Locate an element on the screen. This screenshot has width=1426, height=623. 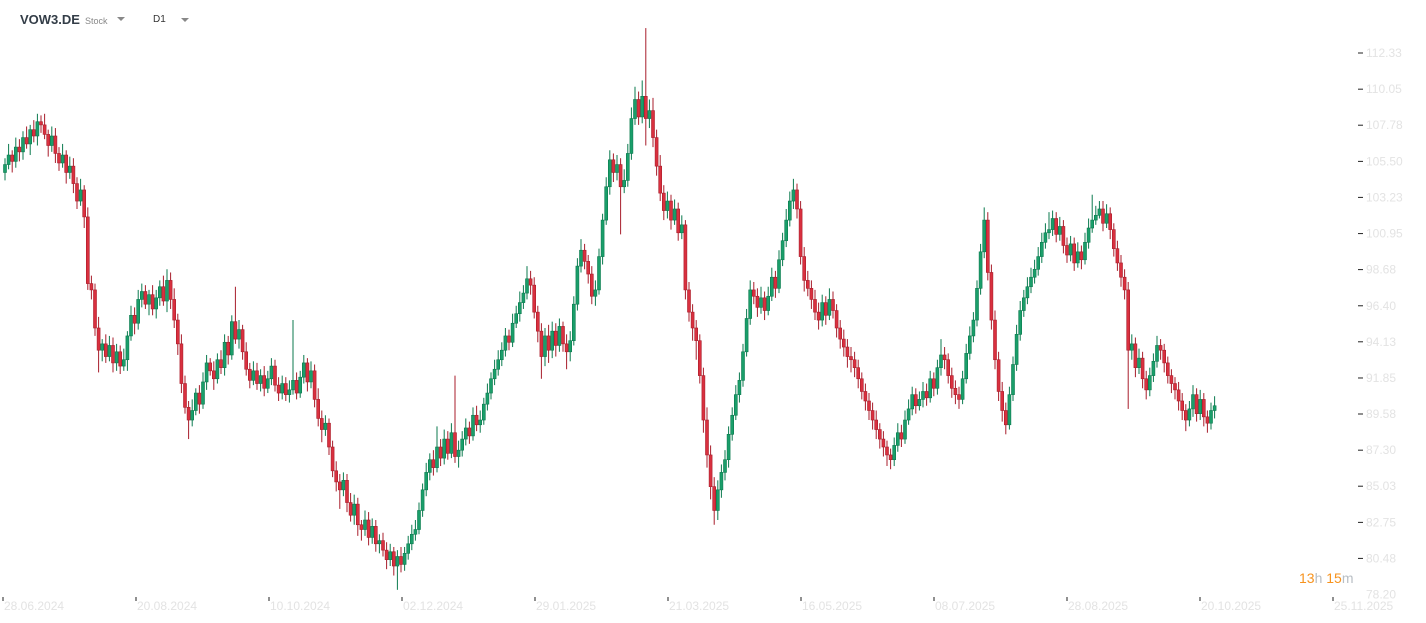
y-tick-label: 107.78 is located at coordinates (1384, 125).